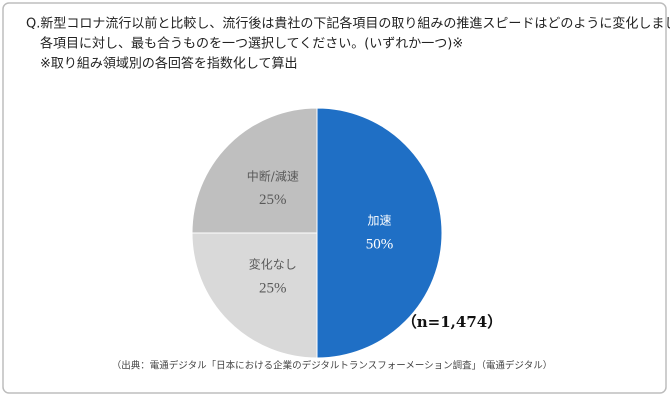 Image resolution: width=670 pixels, height=404 pixels. Describe the element at coordinates (380, 244) in the screenshot. I see `slice-value: 50%` at that location.